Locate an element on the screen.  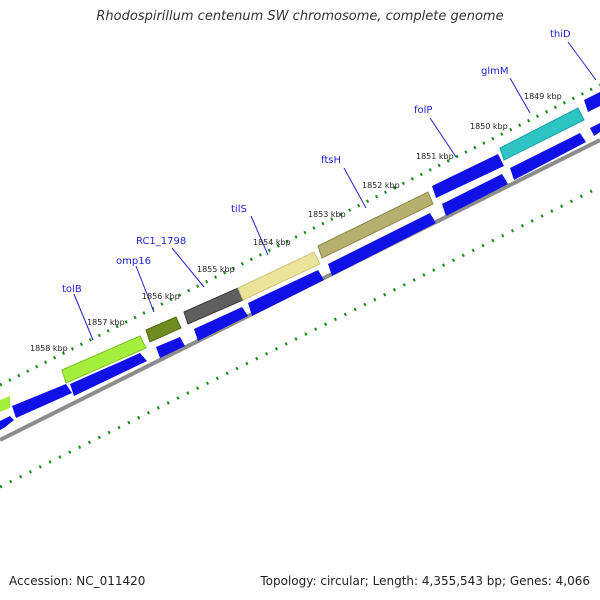
kbp-label: 1850 kbp is located at coordinates (489, 126).